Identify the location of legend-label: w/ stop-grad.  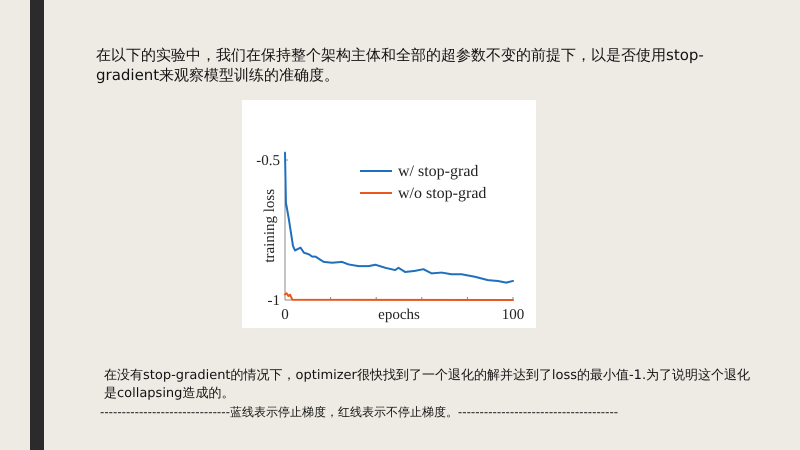
(438, 171).